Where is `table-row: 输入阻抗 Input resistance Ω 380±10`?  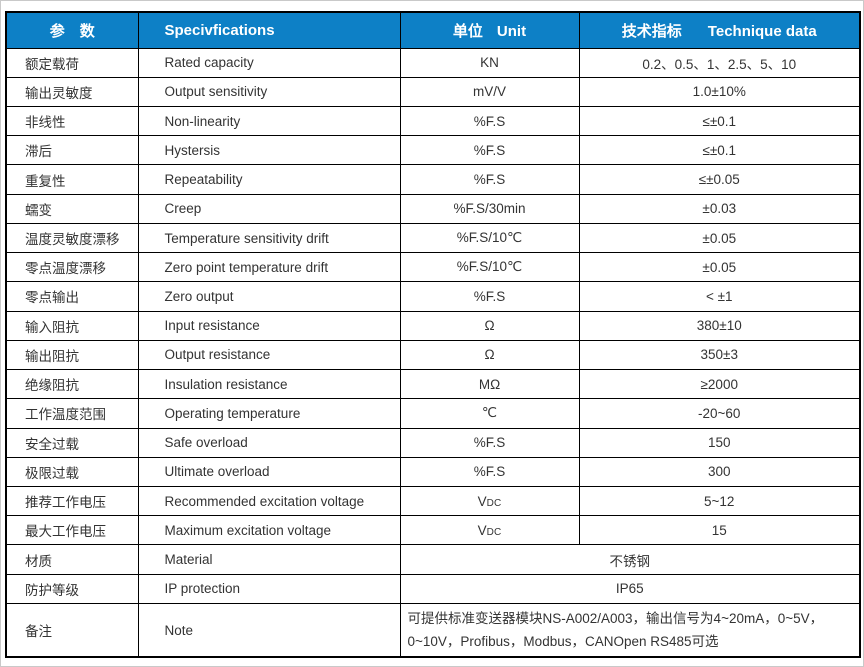 table-row: 输入阻抗 Input resistance Ω 380±10 is located at coordinates (433, 325).